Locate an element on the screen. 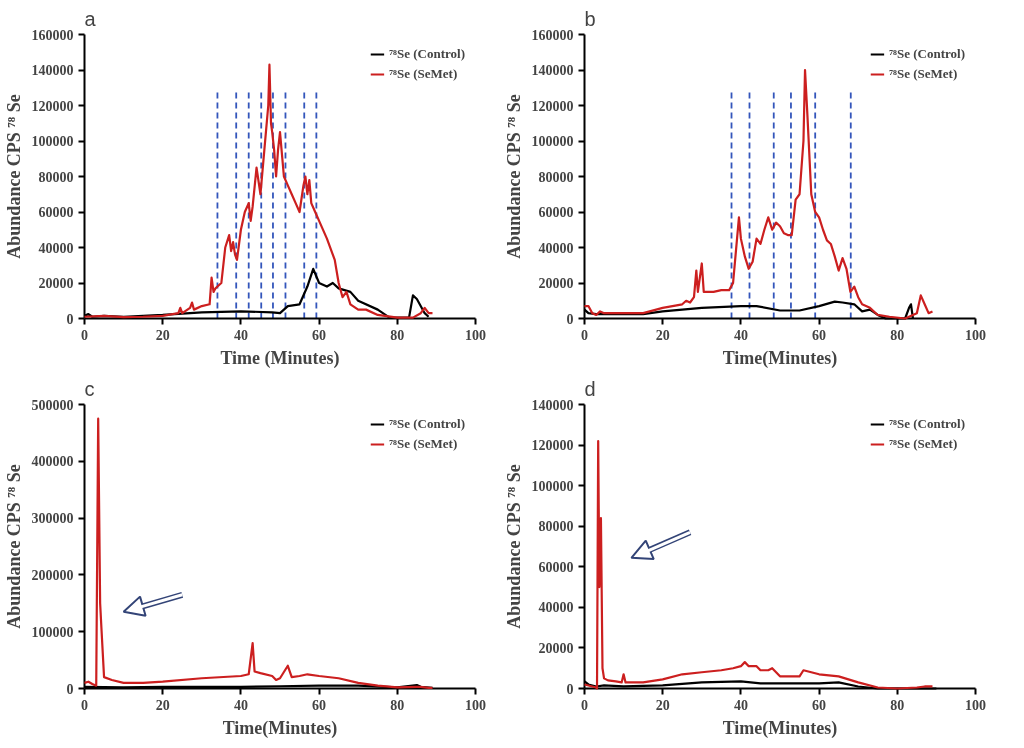 This screenshot has width=1024, height=748. chart-title: a is located at coordinates (90, 18).